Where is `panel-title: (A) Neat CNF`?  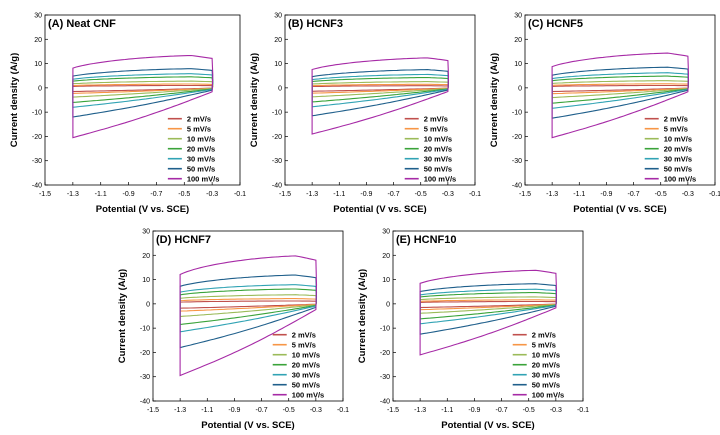 panel-title: (A) Neat CNF is located at coordinates (82, 24).